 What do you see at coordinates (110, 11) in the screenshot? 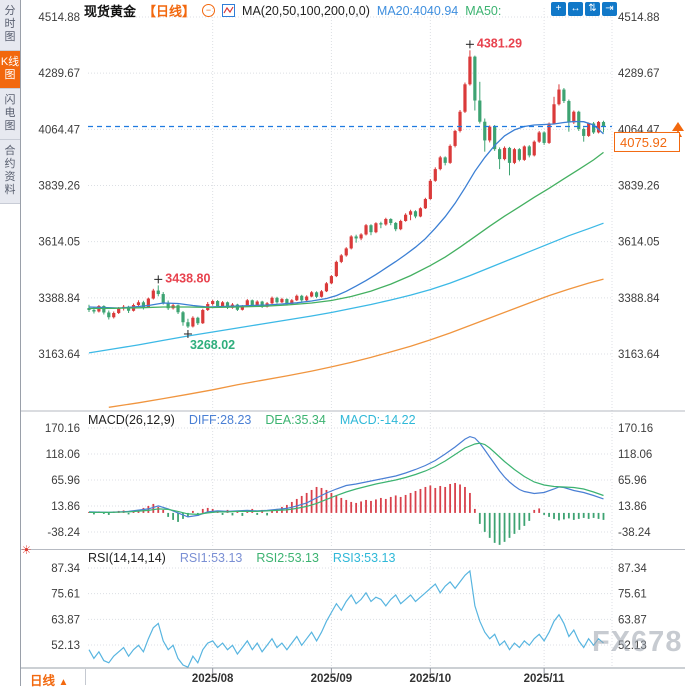
I see `instrument-title: 现货黄金` at bounding box center [110, 11].